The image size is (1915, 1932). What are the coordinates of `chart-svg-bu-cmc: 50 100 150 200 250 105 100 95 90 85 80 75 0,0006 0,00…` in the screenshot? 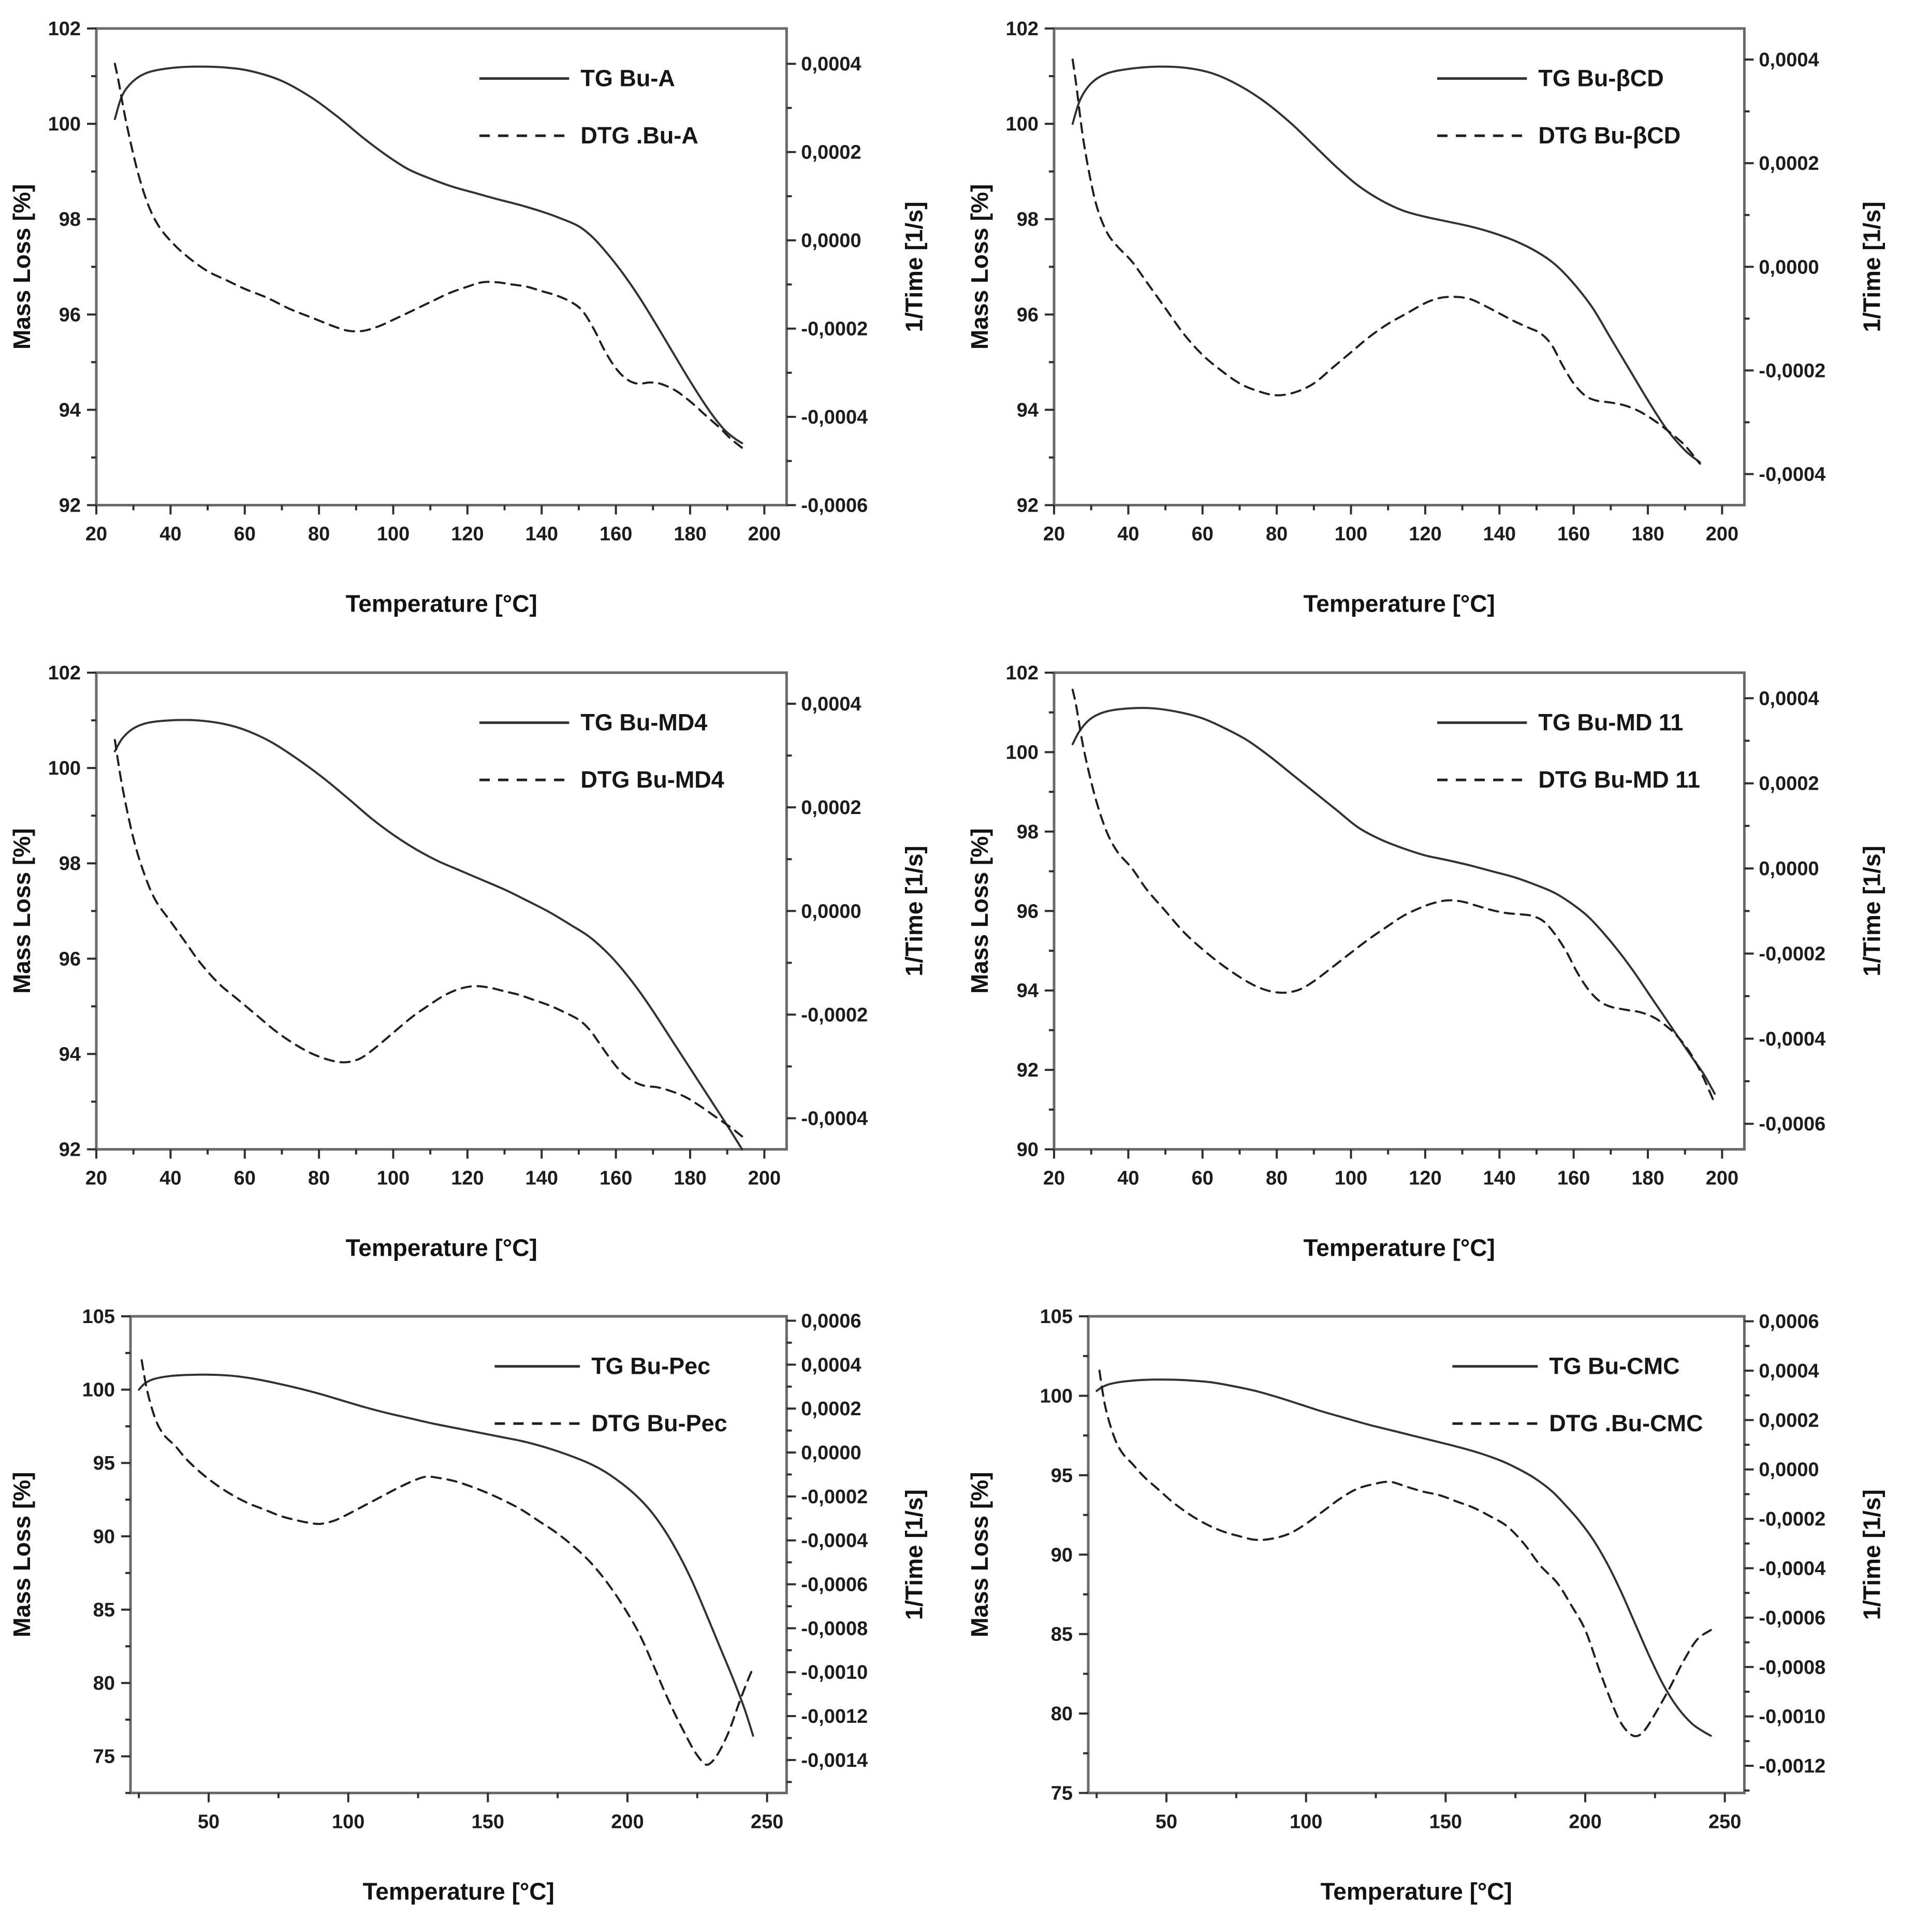 It's located at (1426, 1605).